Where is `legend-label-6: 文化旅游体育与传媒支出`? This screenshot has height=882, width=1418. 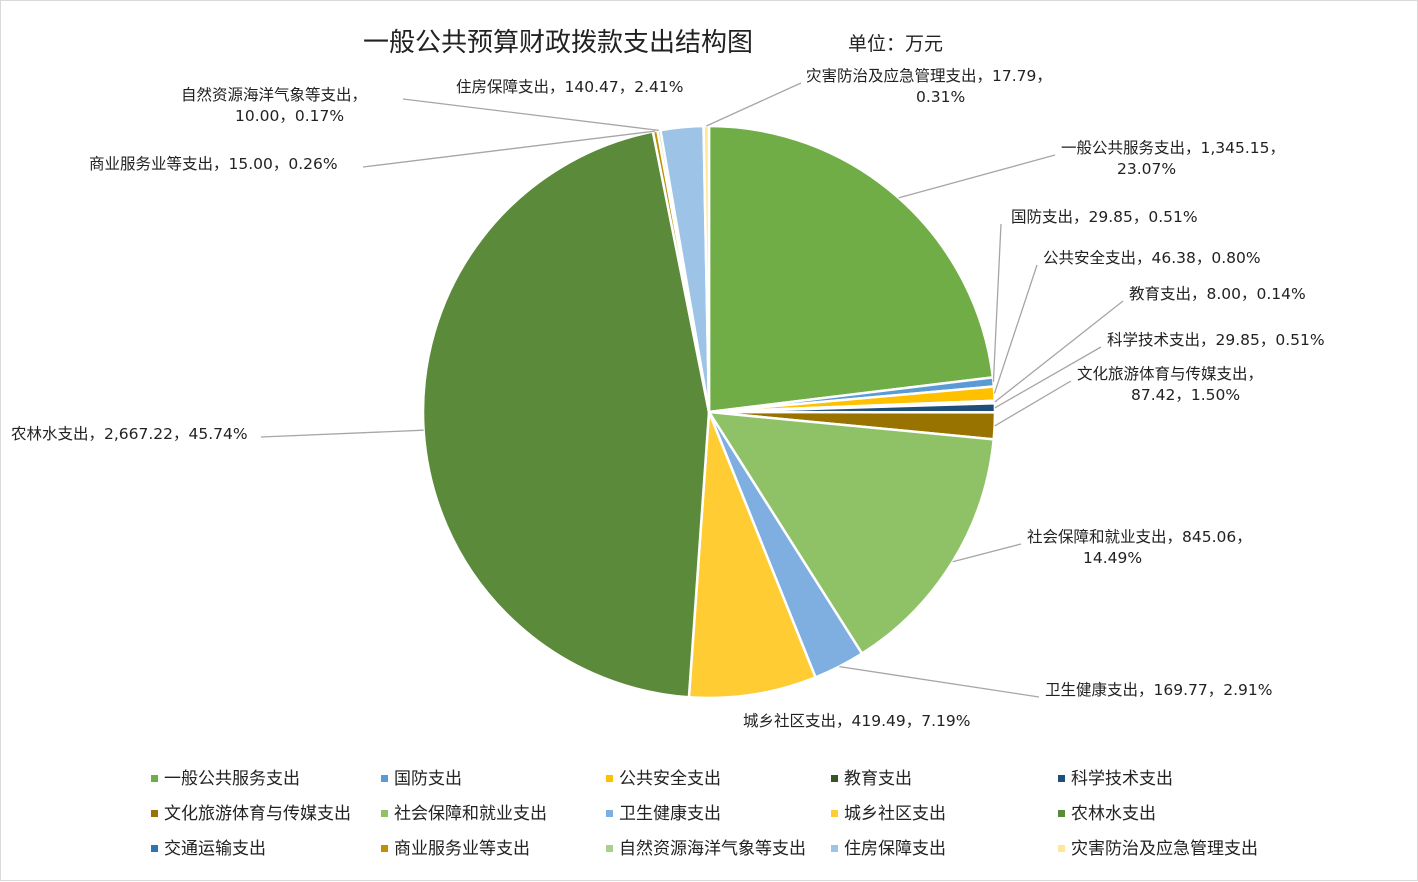
legend-label-6: 文化旅游体育与传媒支出 is located at coordinates (257, 814).